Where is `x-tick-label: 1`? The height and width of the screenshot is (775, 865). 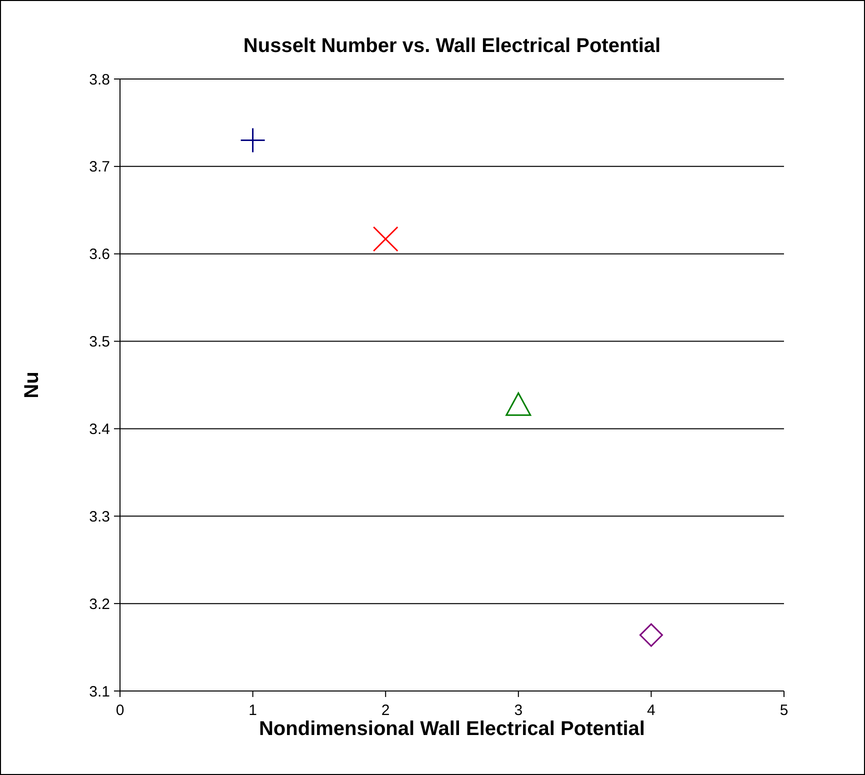
x-tick-label: 1 is located at coordinates (252, 710).